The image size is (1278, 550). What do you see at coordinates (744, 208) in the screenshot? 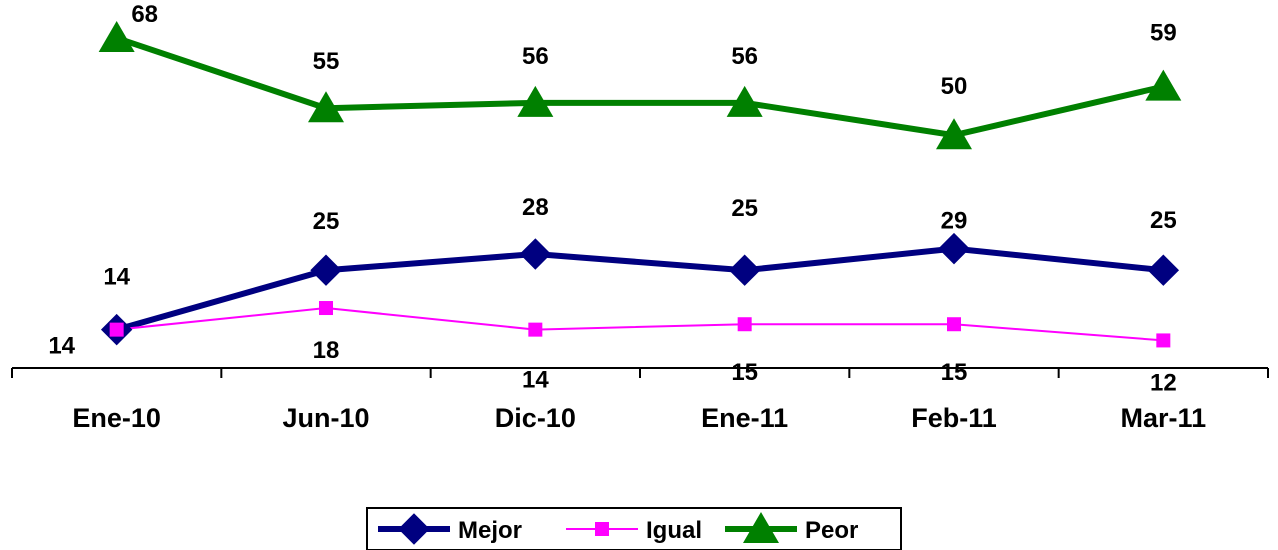
I see `data-label-mejor-ene-11: 25` at bounding box center [744, 208].